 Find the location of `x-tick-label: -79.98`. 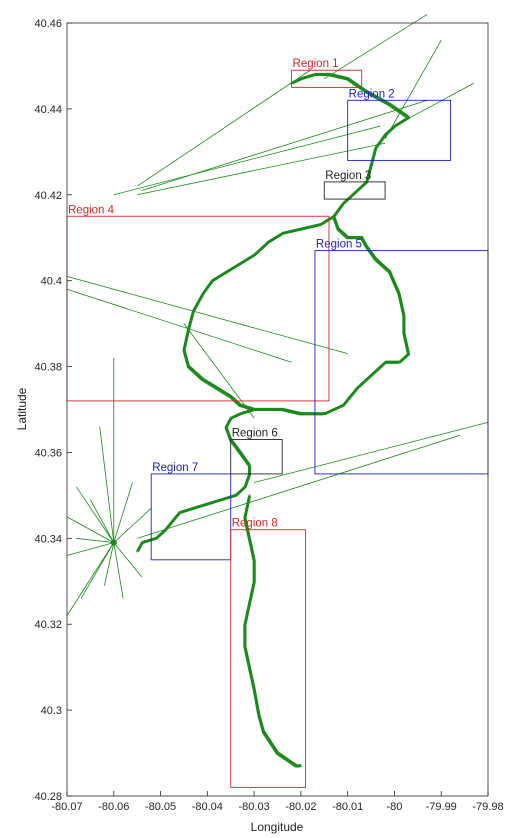

x-tick-label: -79.98 is located at coordinates (487, 807).